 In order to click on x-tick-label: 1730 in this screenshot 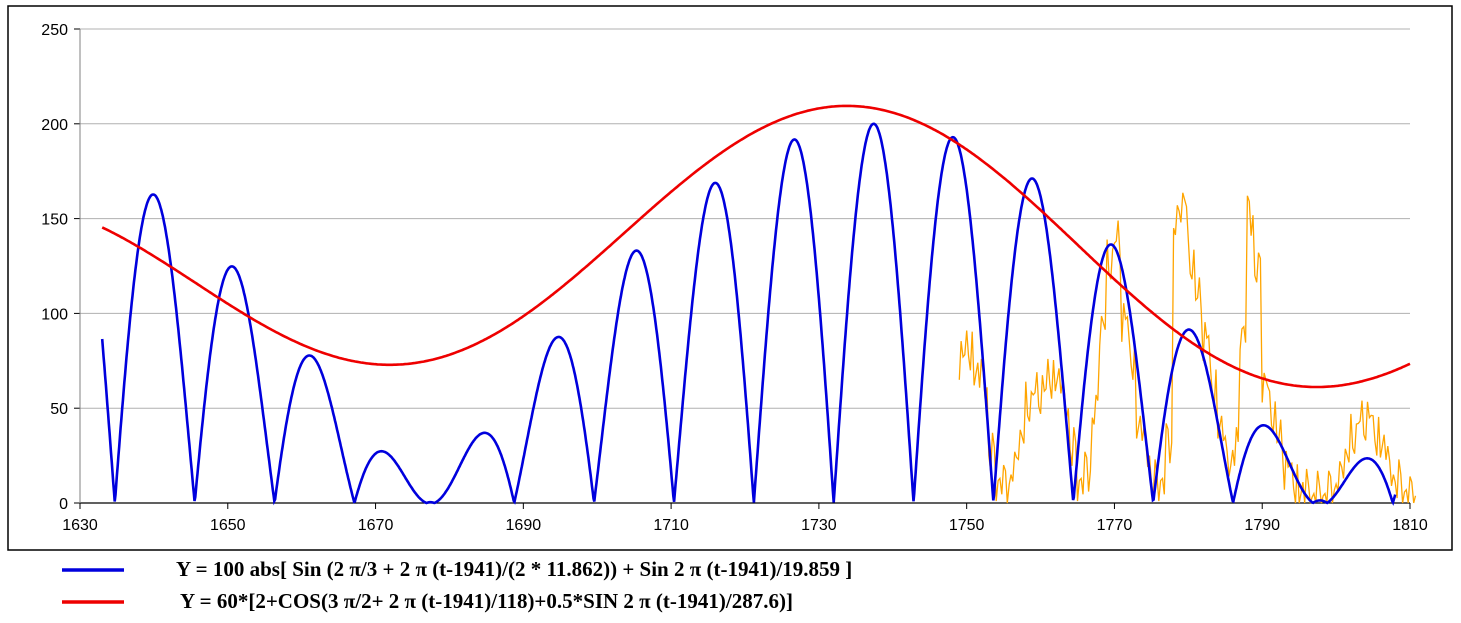, I will do `click(819, 525)`.